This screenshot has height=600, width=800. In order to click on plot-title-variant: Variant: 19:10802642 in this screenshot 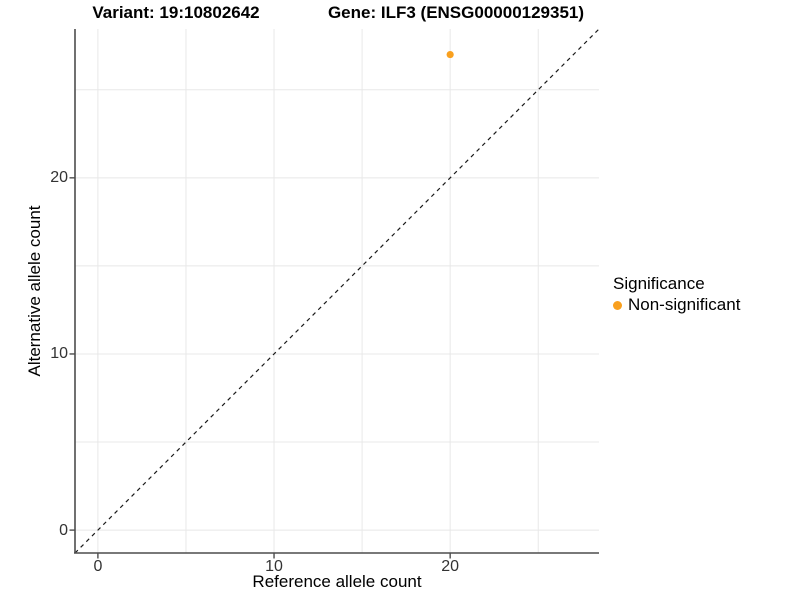, I will do `click(176, 12)`.